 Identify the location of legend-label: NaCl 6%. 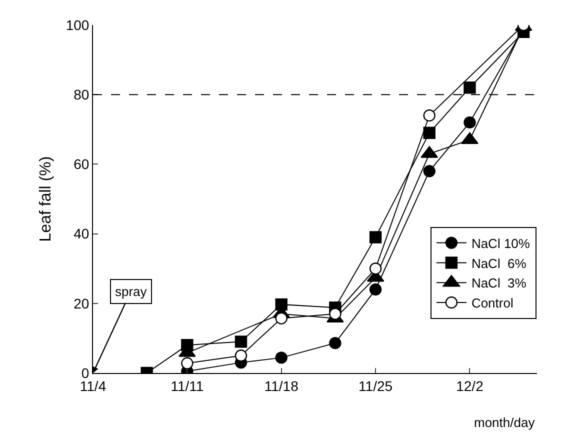
(499, 263).